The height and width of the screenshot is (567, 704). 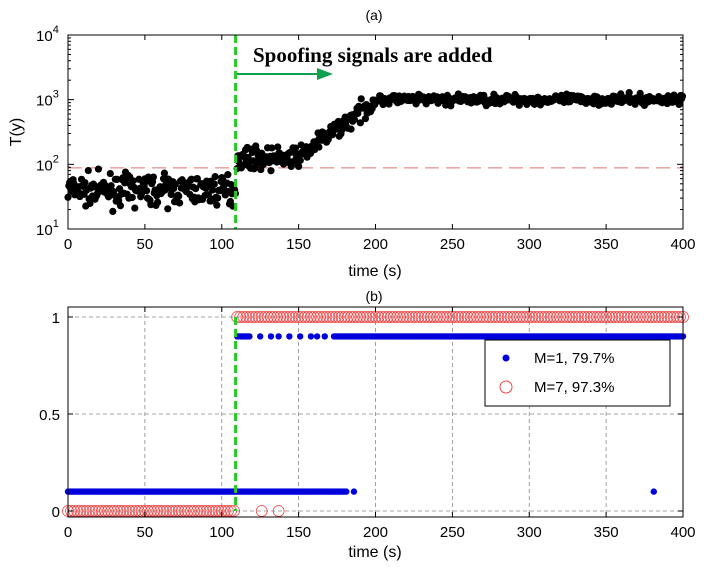 What do you see at coordinates (47, 34) in the screenshot?
I see `y-tick-label: 104` at bounding box center [47, 34].